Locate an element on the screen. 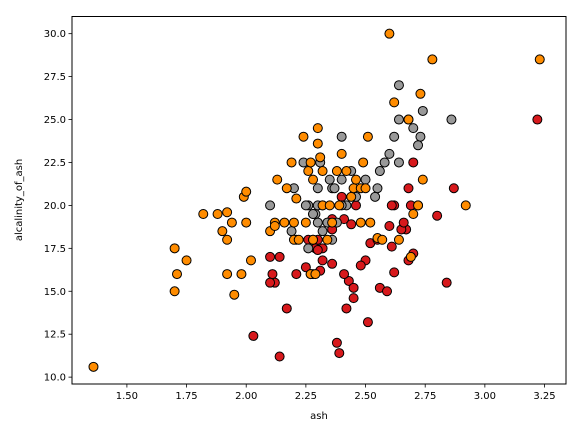  x-tick-label: 2.00 is located at coordinates (246, 396).